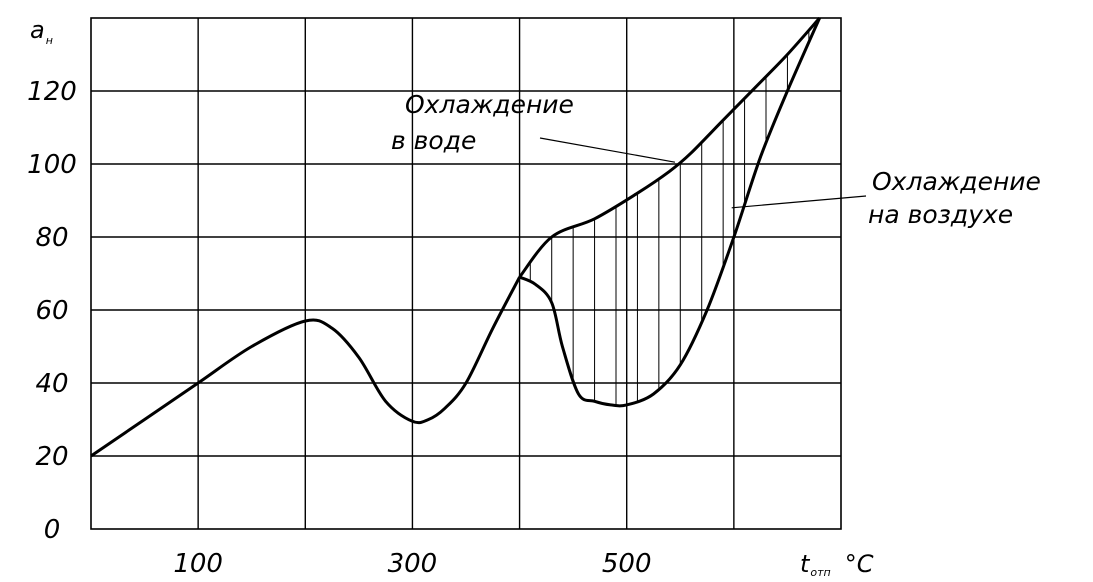 The height and width of the screenshot is (582, 1093). I want to click on y-tick-label: 60, so click(51, 311).